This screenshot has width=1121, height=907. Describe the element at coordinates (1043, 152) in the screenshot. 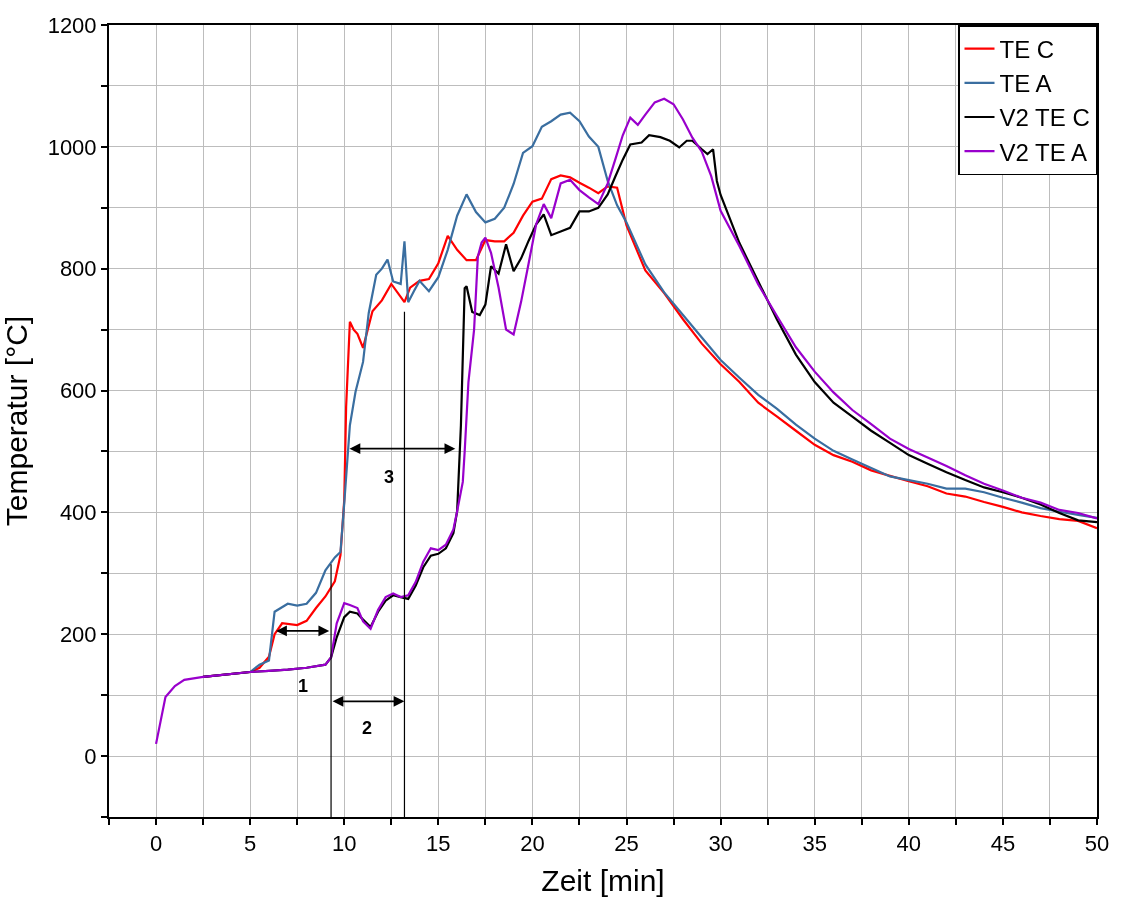

I see `legend-label: V2 TE A` at that location.